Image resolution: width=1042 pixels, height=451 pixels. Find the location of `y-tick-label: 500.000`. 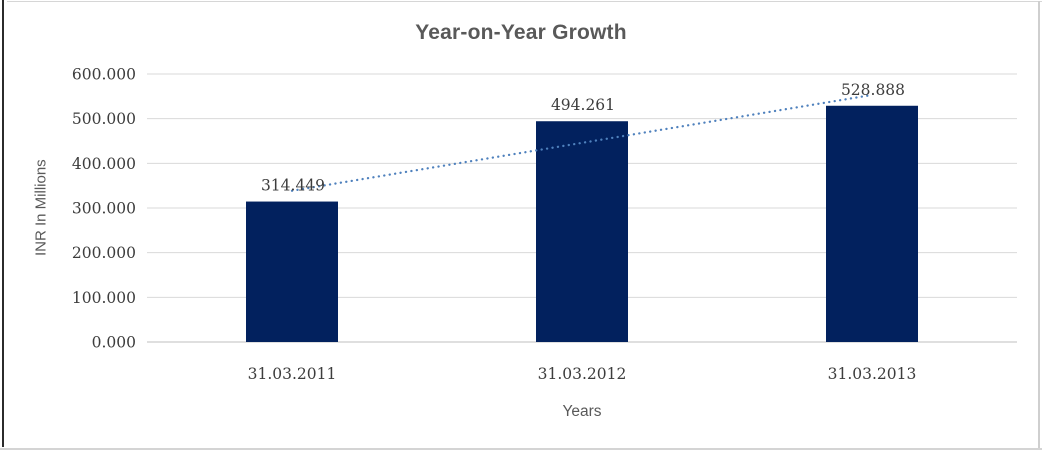

y-tick-label: 500.000 is located at coordinates (104, 119).